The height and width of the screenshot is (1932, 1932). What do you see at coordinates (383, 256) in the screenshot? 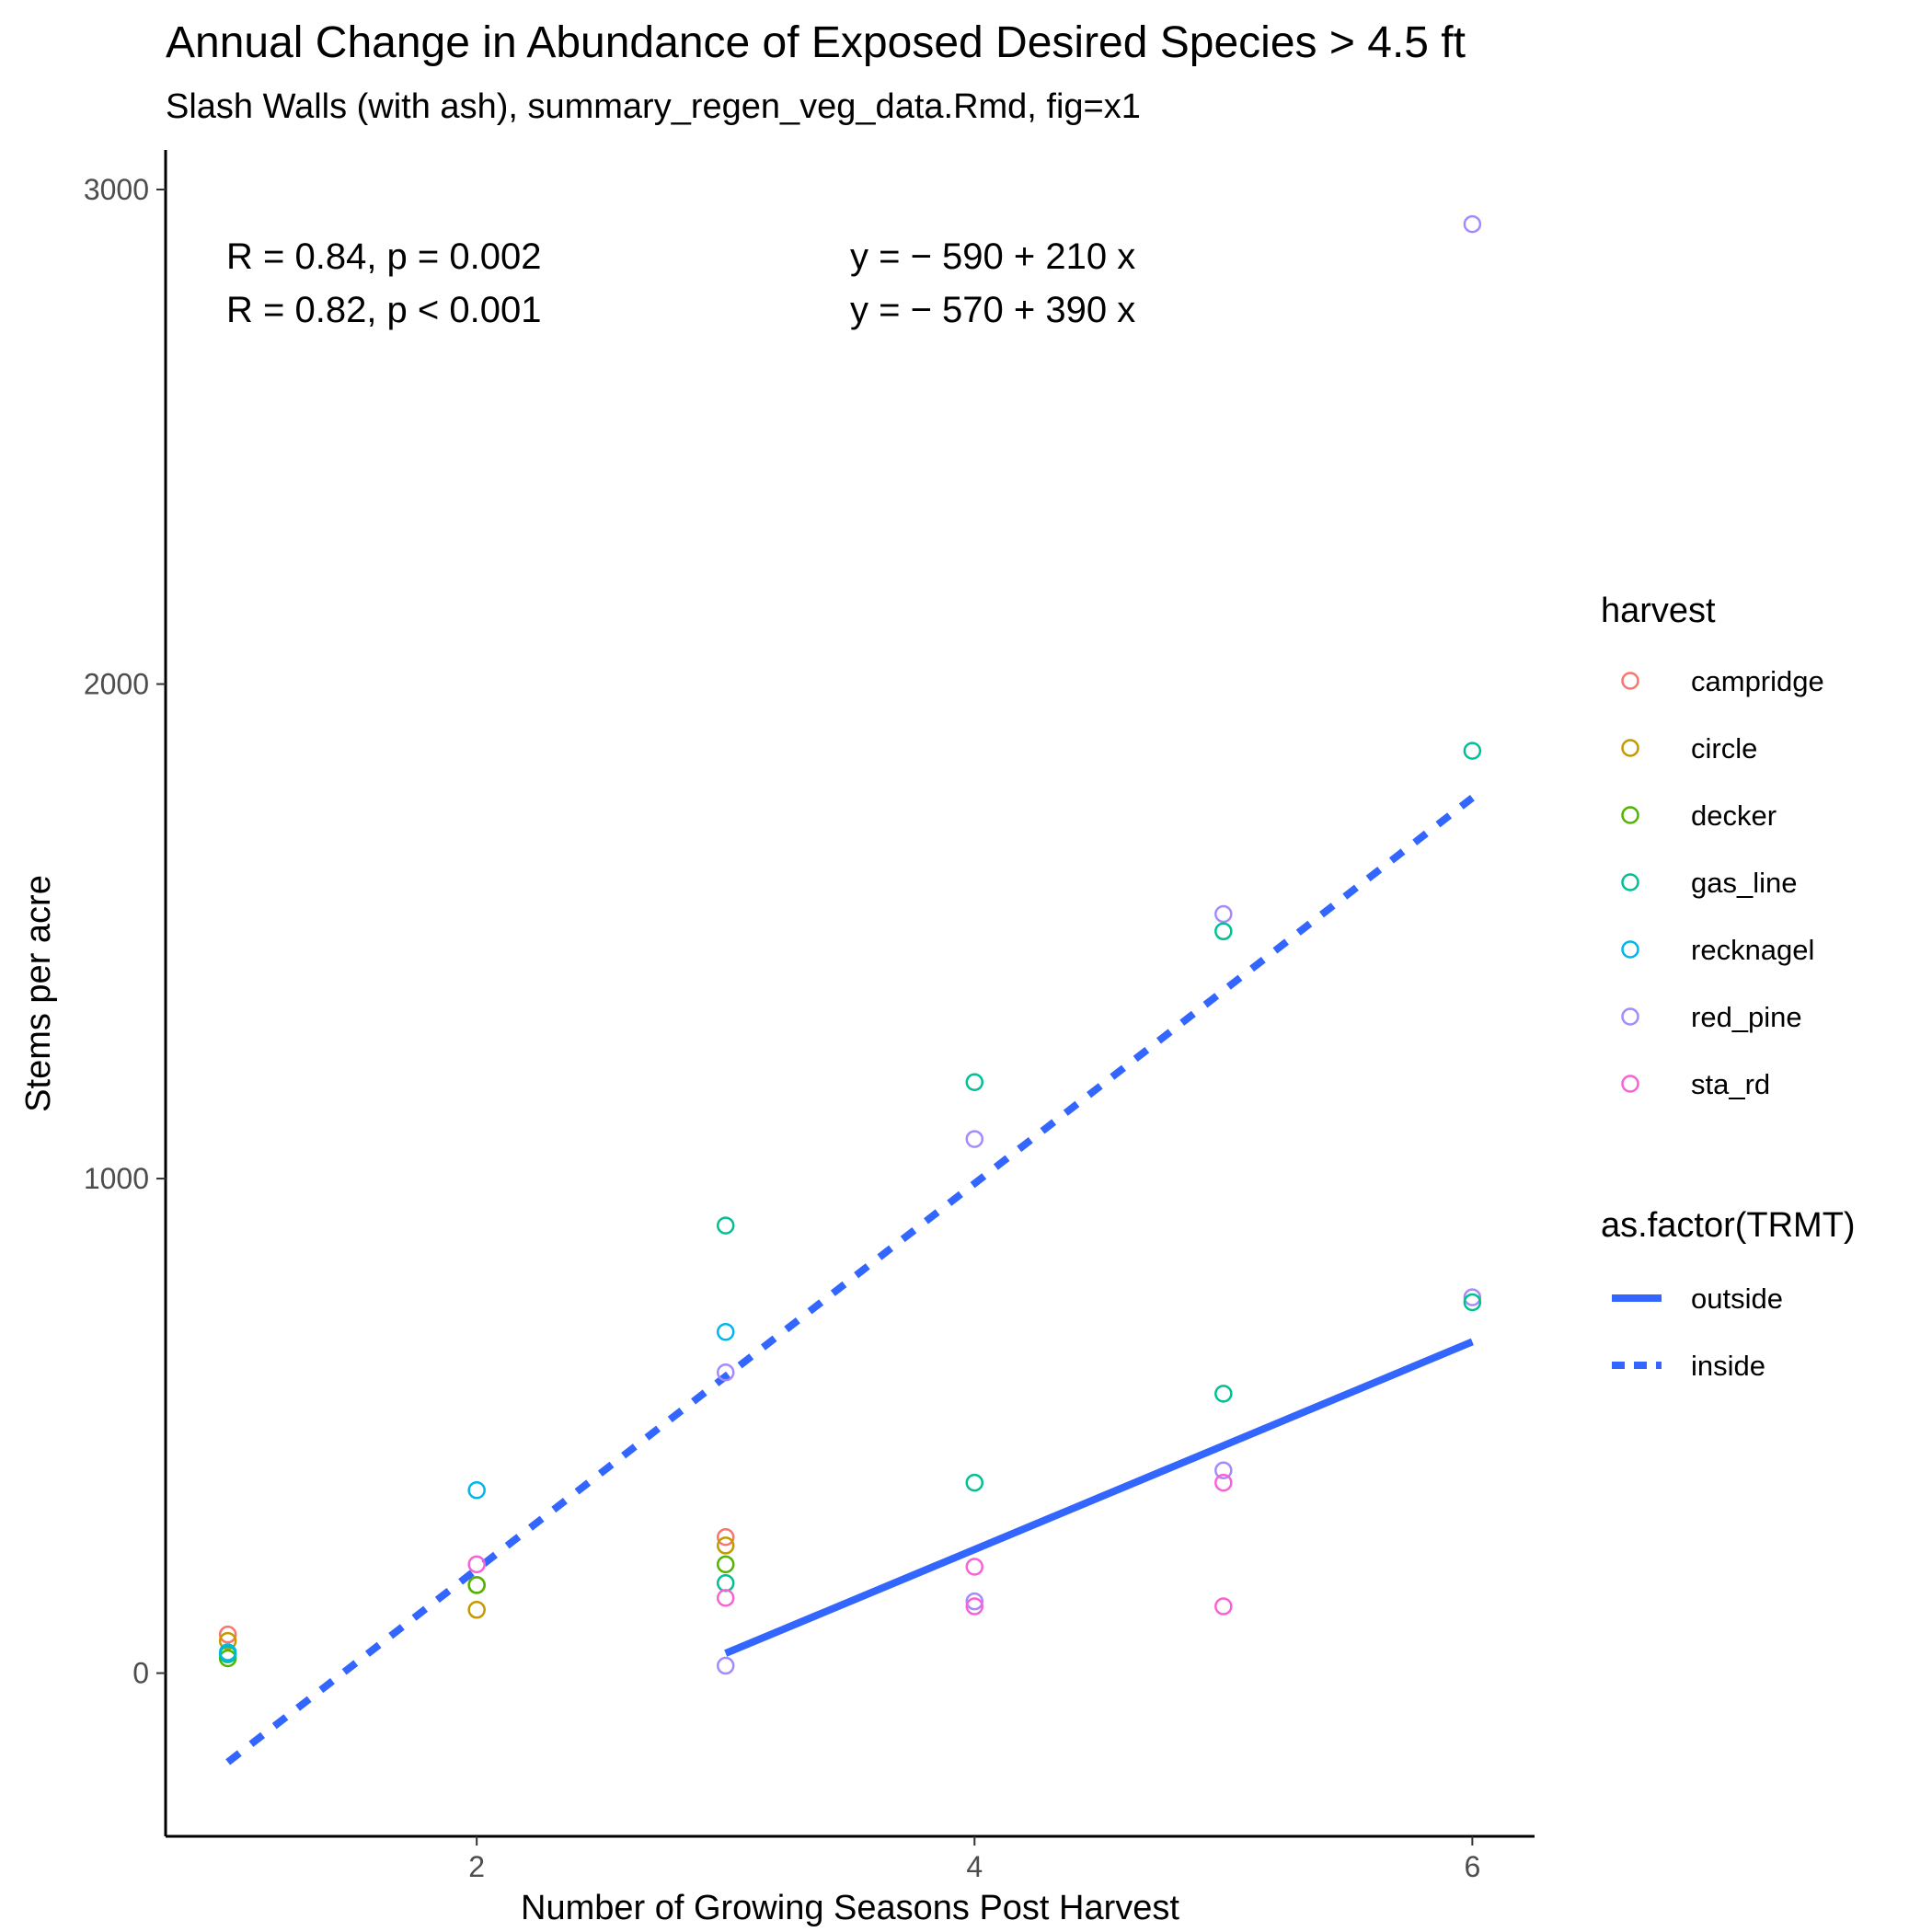
I see `annotation-r-1: R = 0.84, p = 0.002` at bounding box center [383, 256].